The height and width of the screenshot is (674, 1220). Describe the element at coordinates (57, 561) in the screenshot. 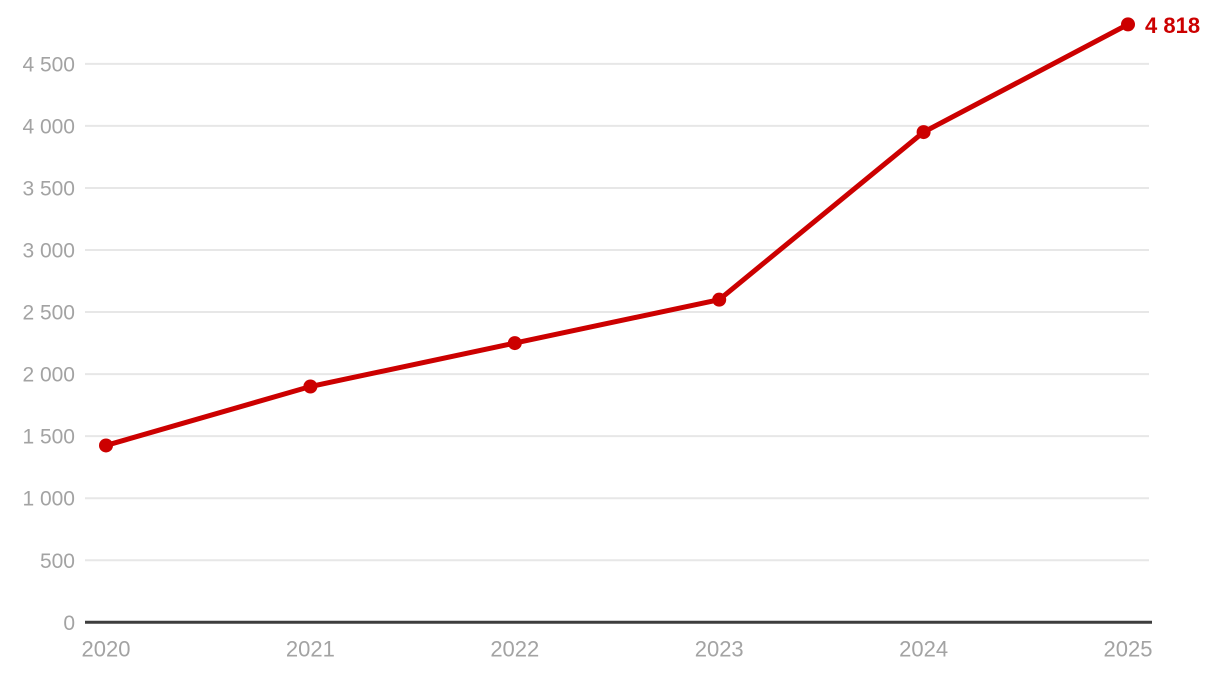

I see `y-axis-tick-label: 500` at that location.